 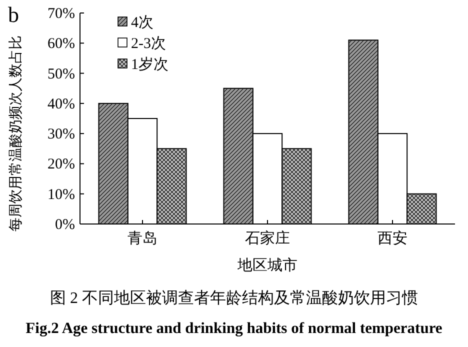 What do you see at coordinates (234, 328) in the screenshot?
I see `text: Fig.2 Age structure and drinking habits of normal temperature` at bounding box center [234, 328].